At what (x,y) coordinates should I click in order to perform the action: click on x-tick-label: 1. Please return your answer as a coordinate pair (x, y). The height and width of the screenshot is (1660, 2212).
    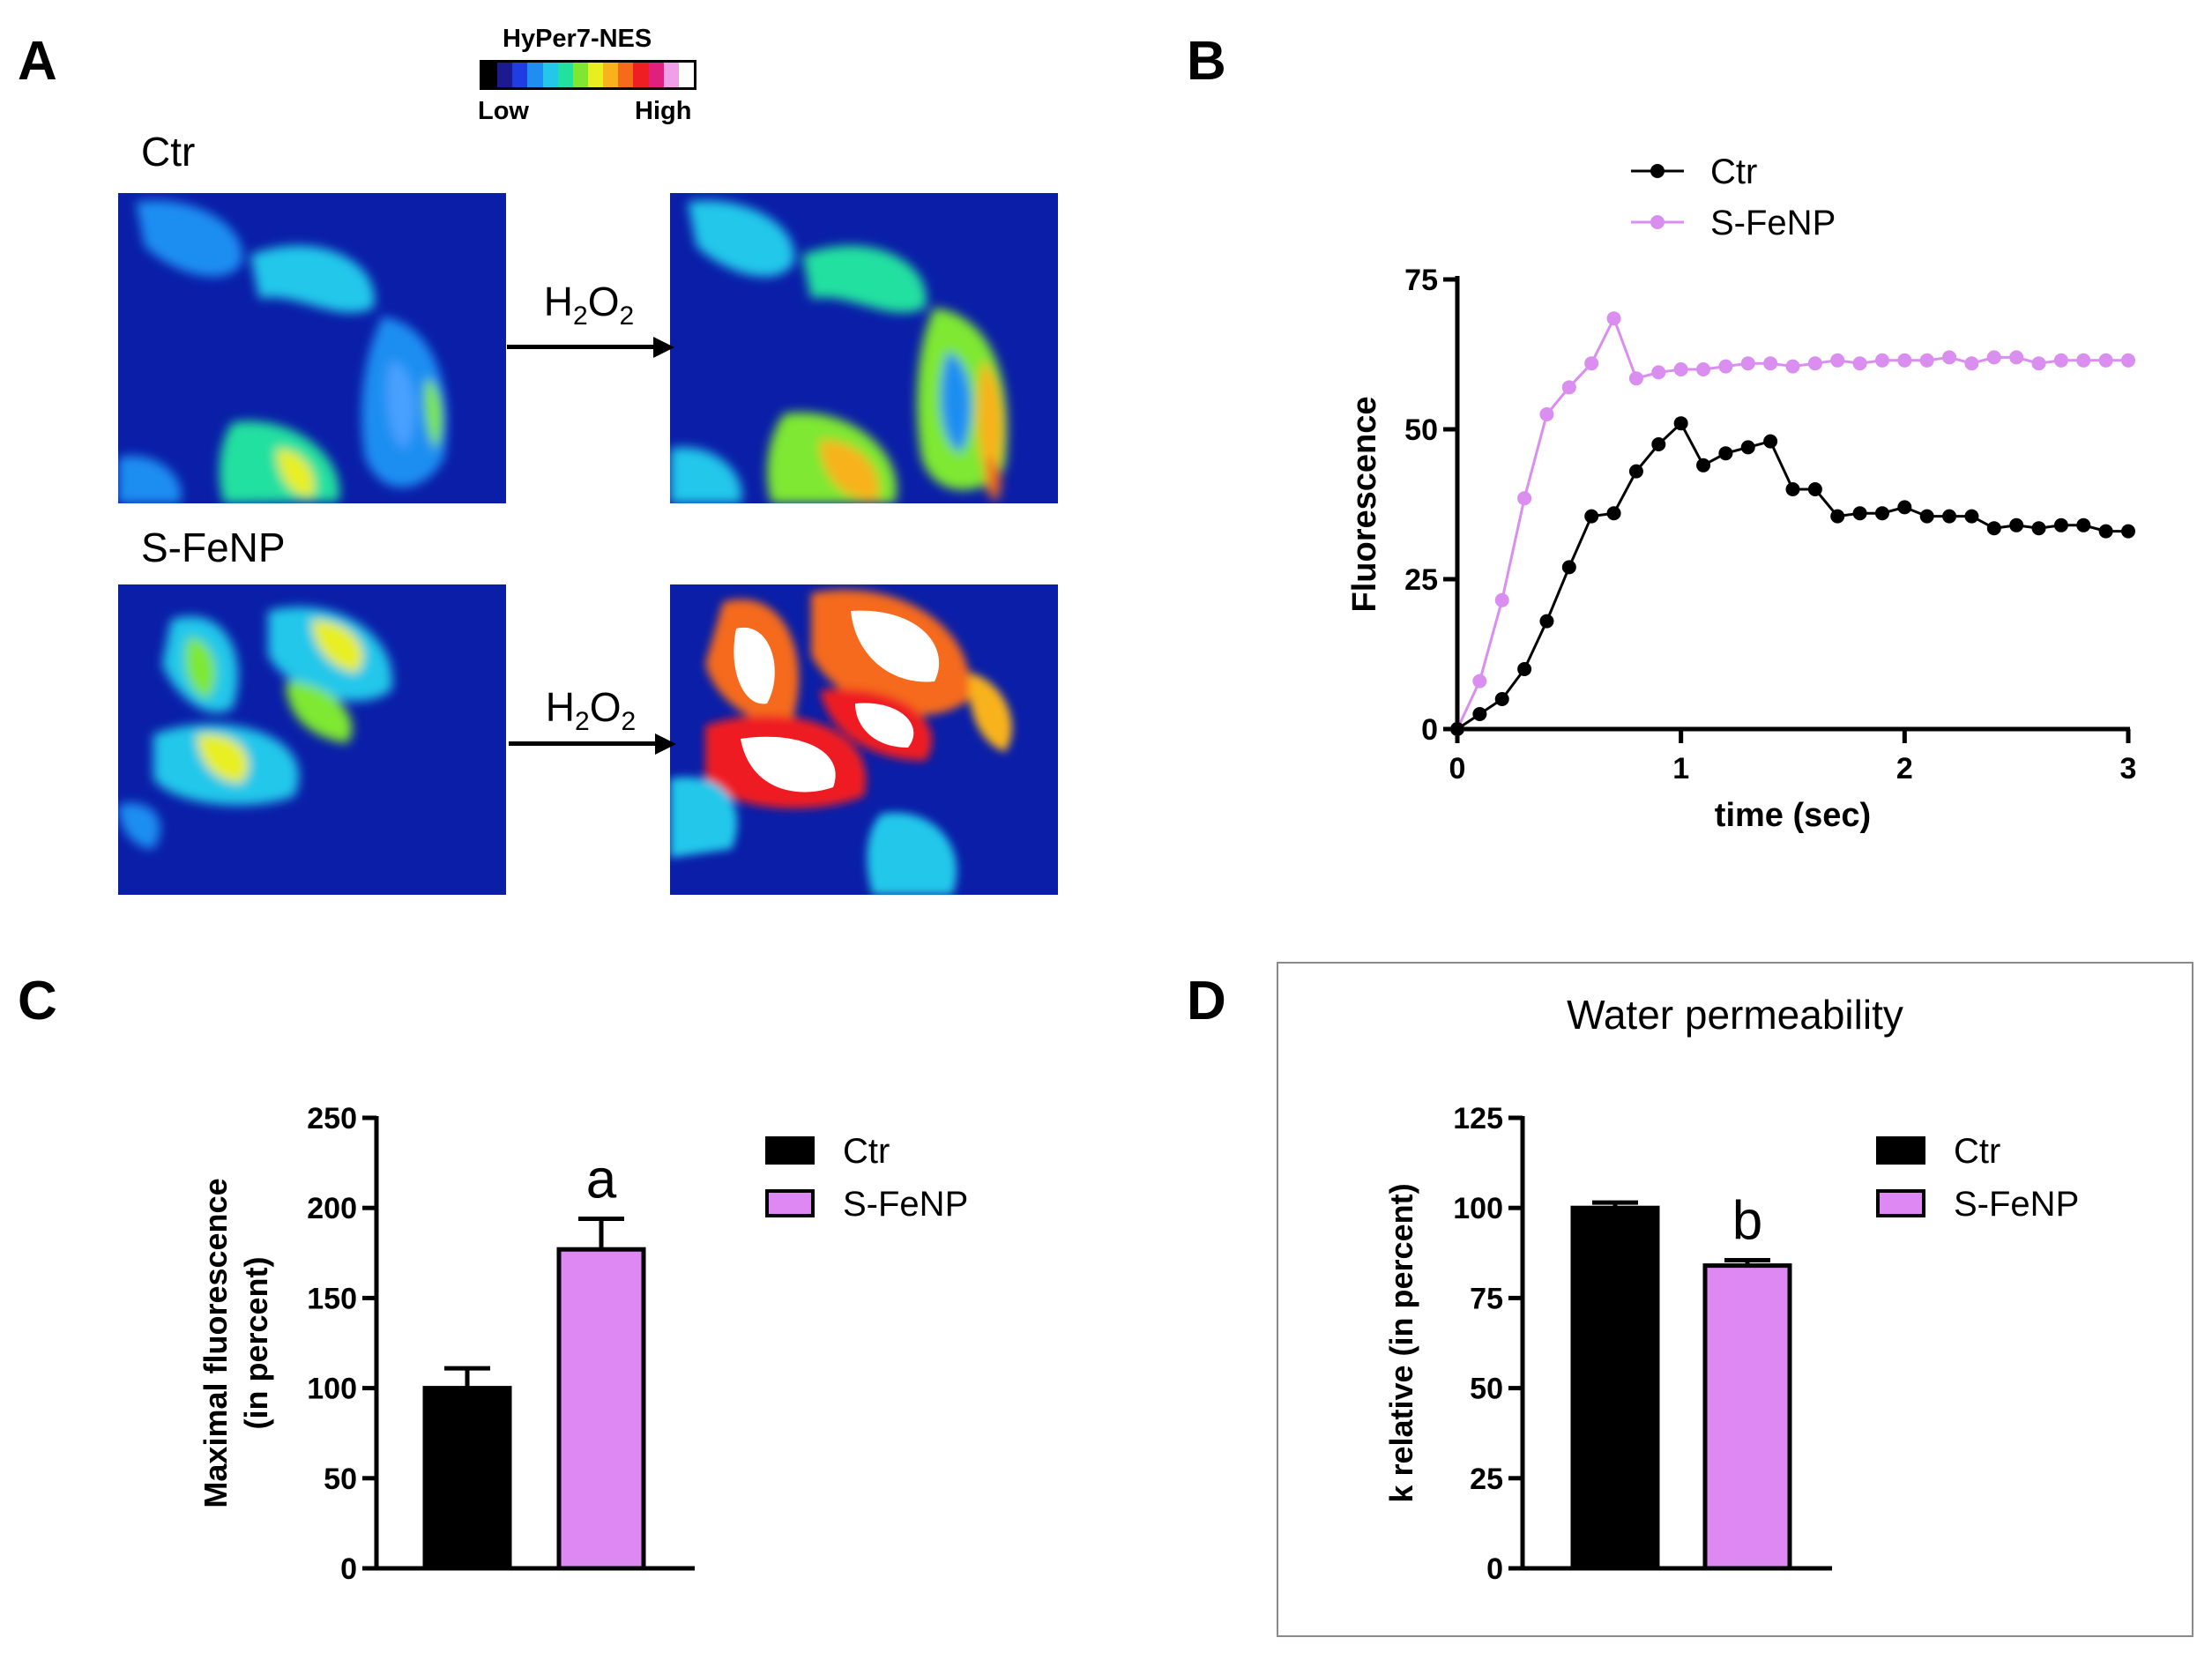
    Looking at the image, I should click on (1680, 768).